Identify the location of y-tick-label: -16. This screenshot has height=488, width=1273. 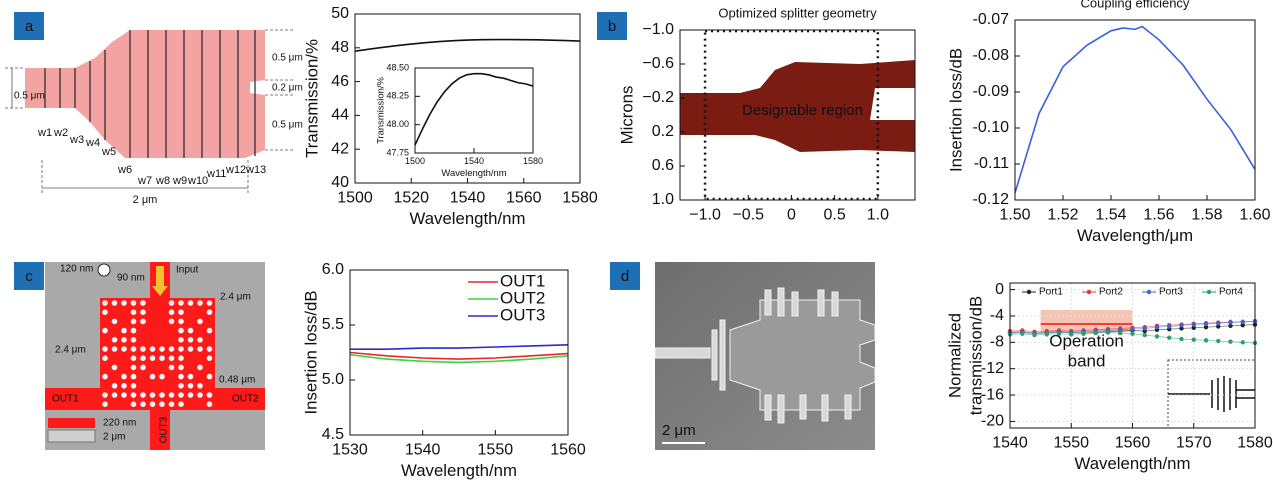
(992, 394).